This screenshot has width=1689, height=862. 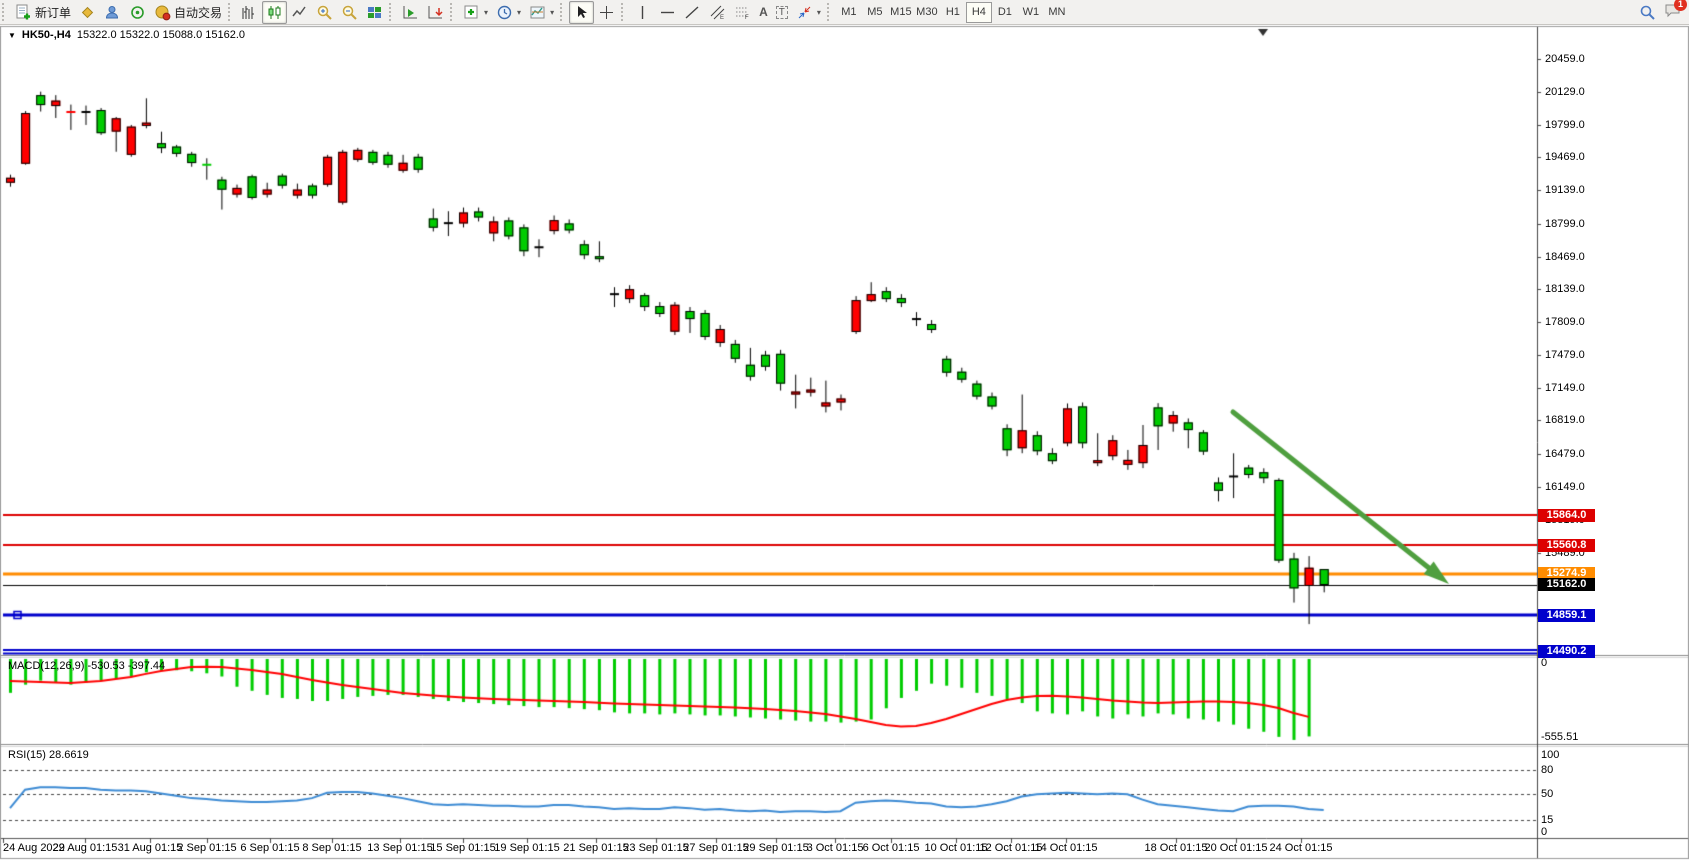 I want to click on tile-windows-button, so click(x=374, y=12).